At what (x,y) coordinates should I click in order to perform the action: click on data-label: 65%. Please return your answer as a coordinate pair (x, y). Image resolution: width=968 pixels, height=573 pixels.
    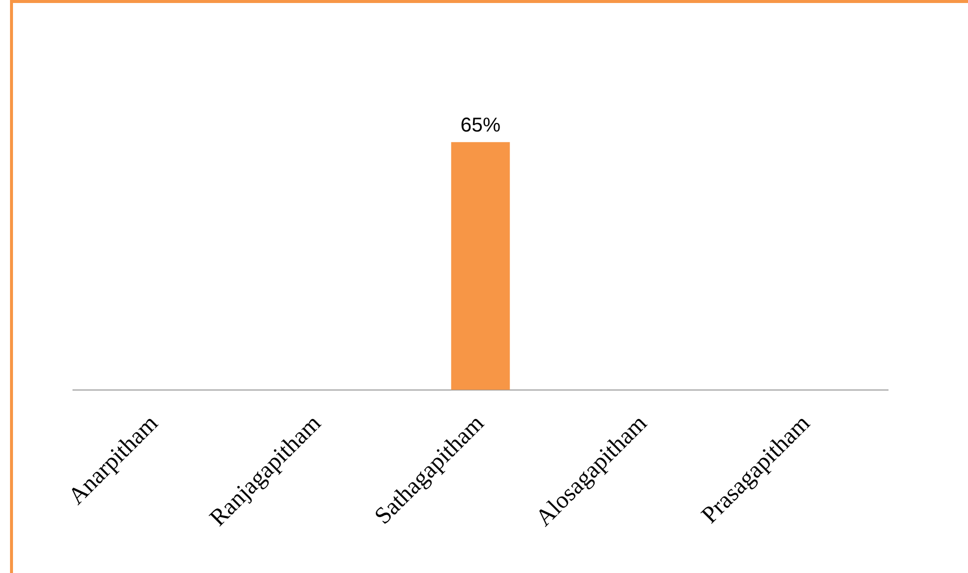
    Looking at the image, I should click on (480, 125).